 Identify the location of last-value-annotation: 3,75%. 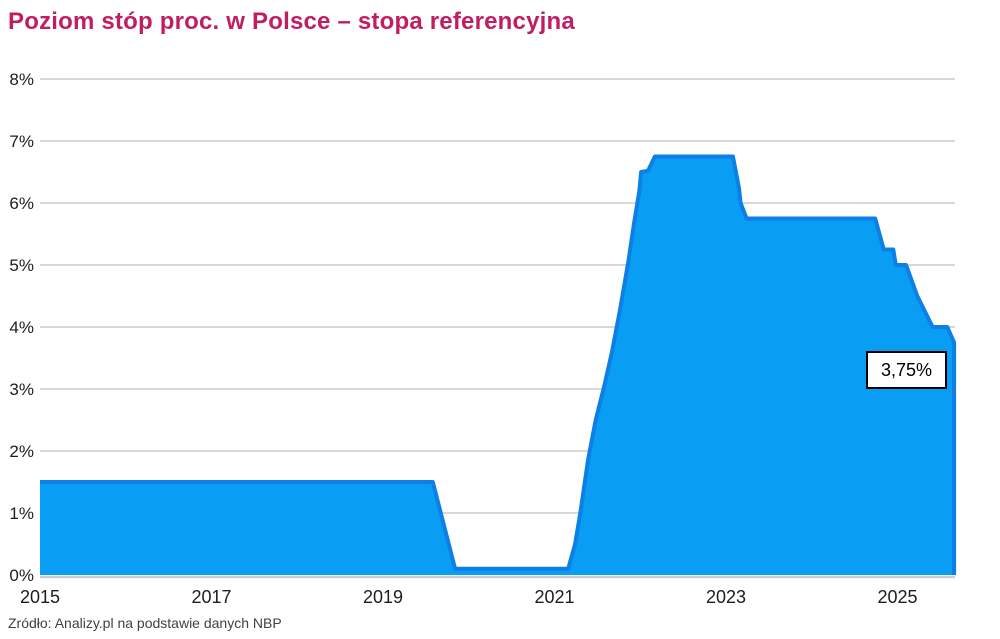
(906, 370).